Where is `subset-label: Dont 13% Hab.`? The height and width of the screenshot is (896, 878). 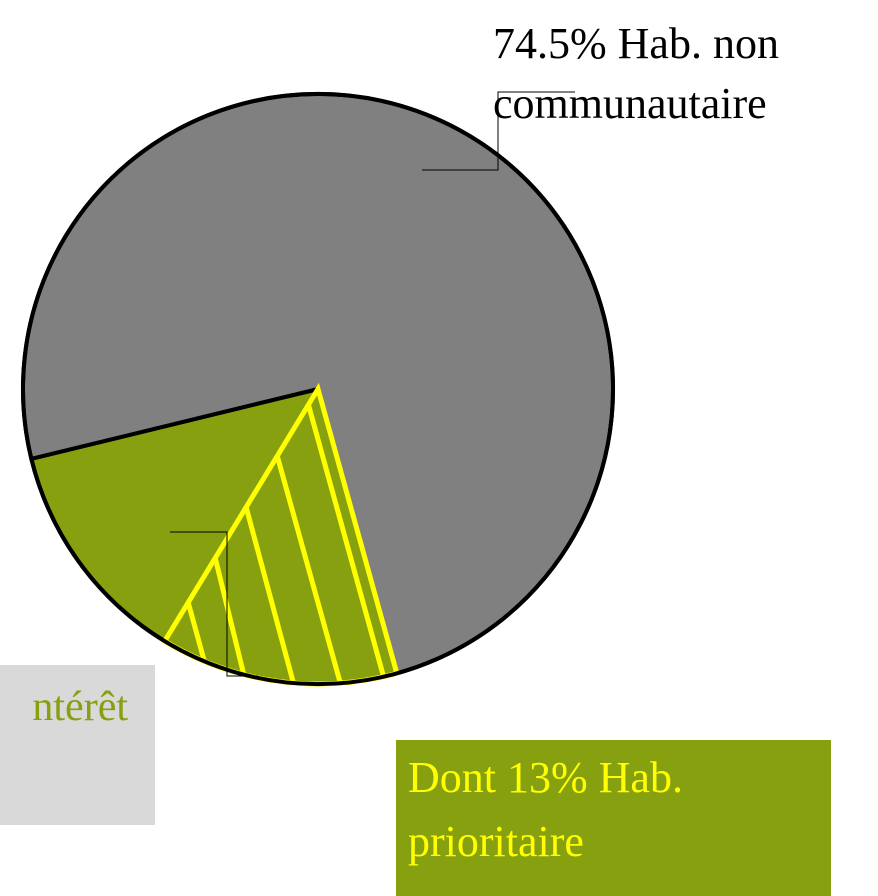 subset-label: Dont 13% Hab. is located at coordinates (545, 777).